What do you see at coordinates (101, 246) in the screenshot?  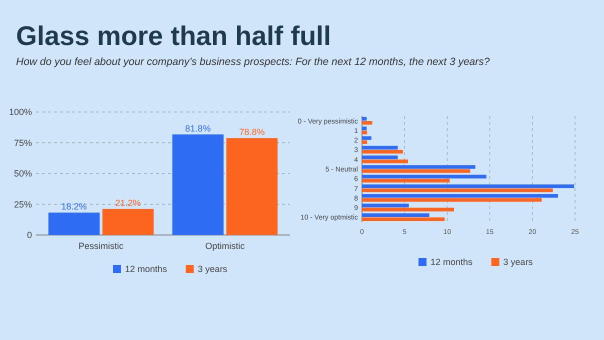 I see `x-tick-label: Pessimistic` at bounding box center [101, 246].